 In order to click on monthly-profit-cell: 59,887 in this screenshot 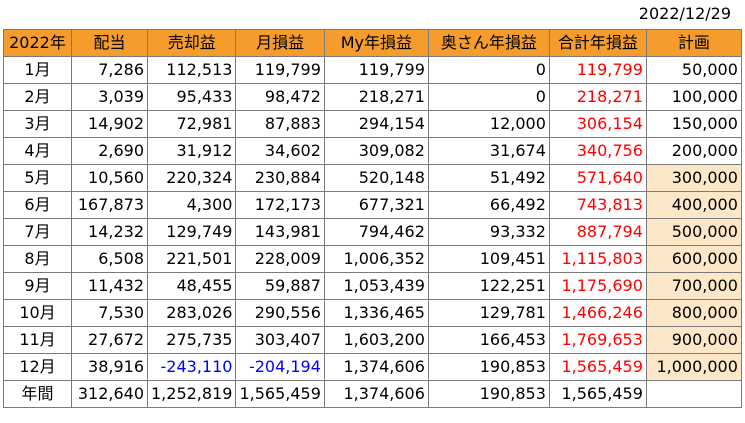, I will do `click(280, 286)`.